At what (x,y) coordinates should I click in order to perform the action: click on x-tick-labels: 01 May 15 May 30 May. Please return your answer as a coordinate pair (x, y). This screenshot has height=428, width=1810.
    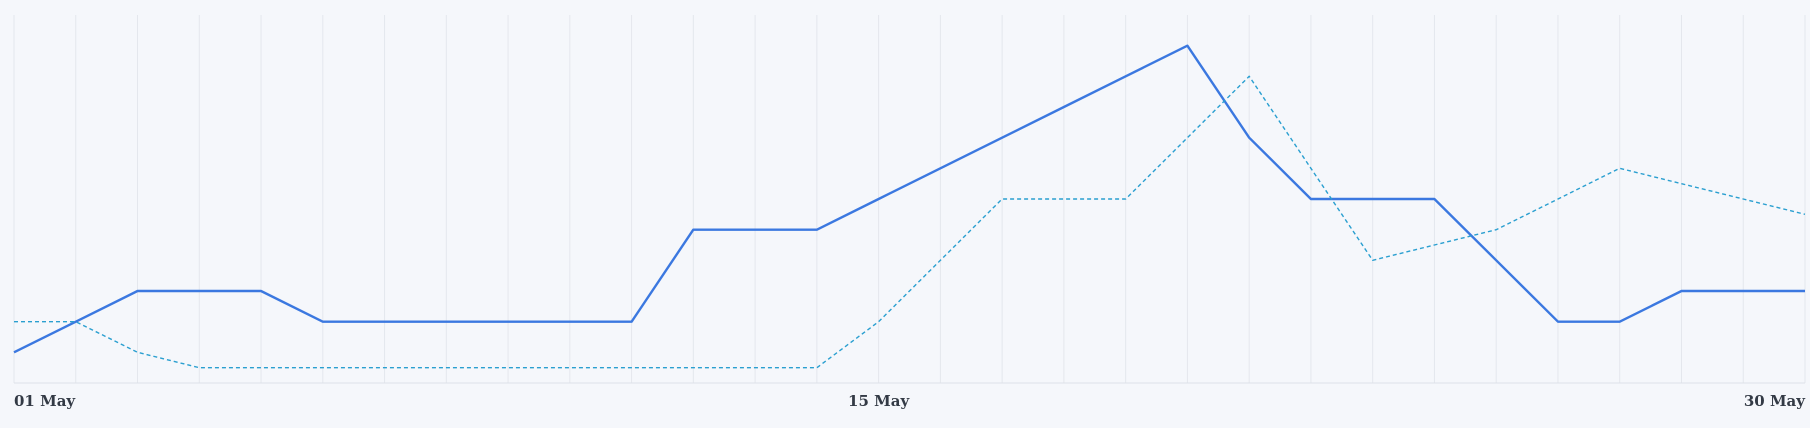
    Looking at the image, I should click on (910, 401).